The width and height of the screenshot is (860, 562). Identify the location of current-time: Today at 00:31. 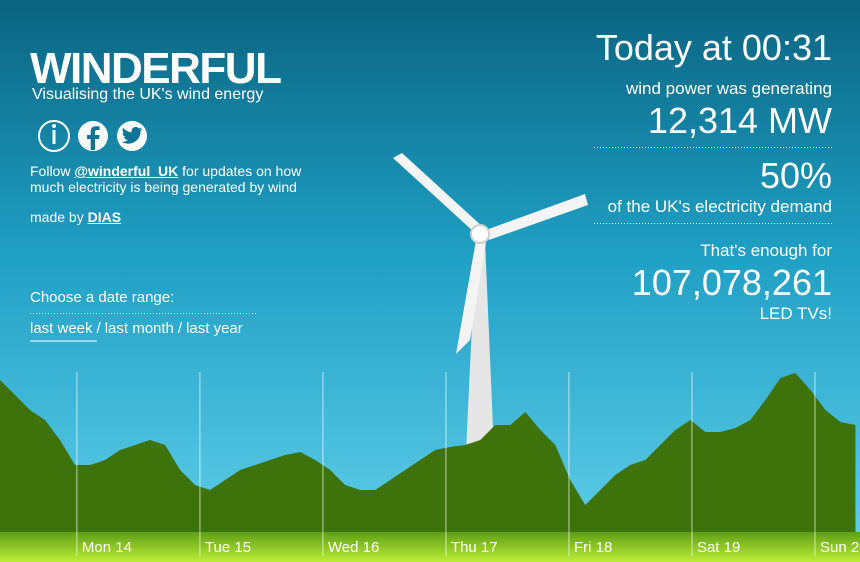
(713, 47).